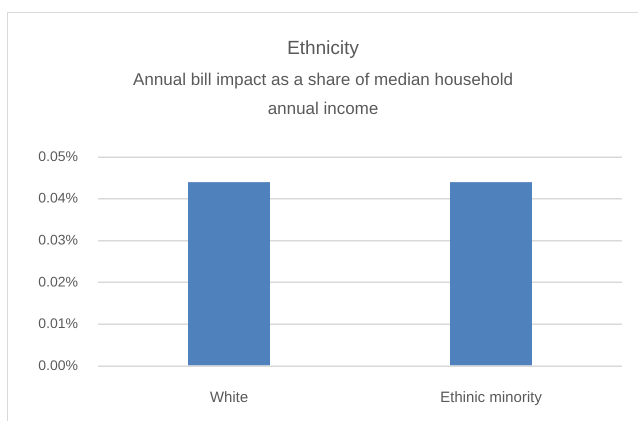  Describe the element at coordinates (58, 198) in the screenshot. I see `y-tick-label: 0.04%` at that location.